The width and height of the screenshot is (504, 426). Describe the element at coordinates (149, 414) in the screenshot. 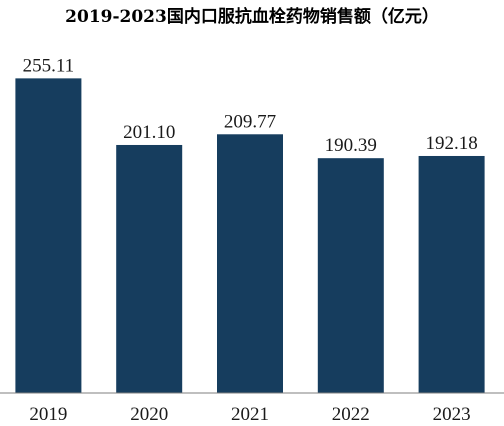

I see `x-tick-label-2020: 2020` at that location.